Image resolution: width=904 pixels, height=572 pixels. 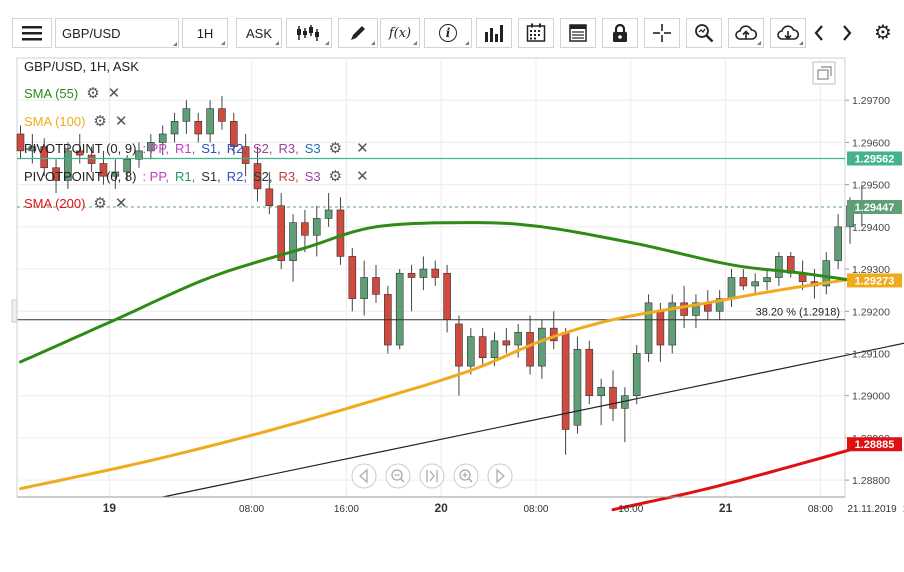 I want to click on pivot-pp-label: : PP,, so click(x=155, y=148).